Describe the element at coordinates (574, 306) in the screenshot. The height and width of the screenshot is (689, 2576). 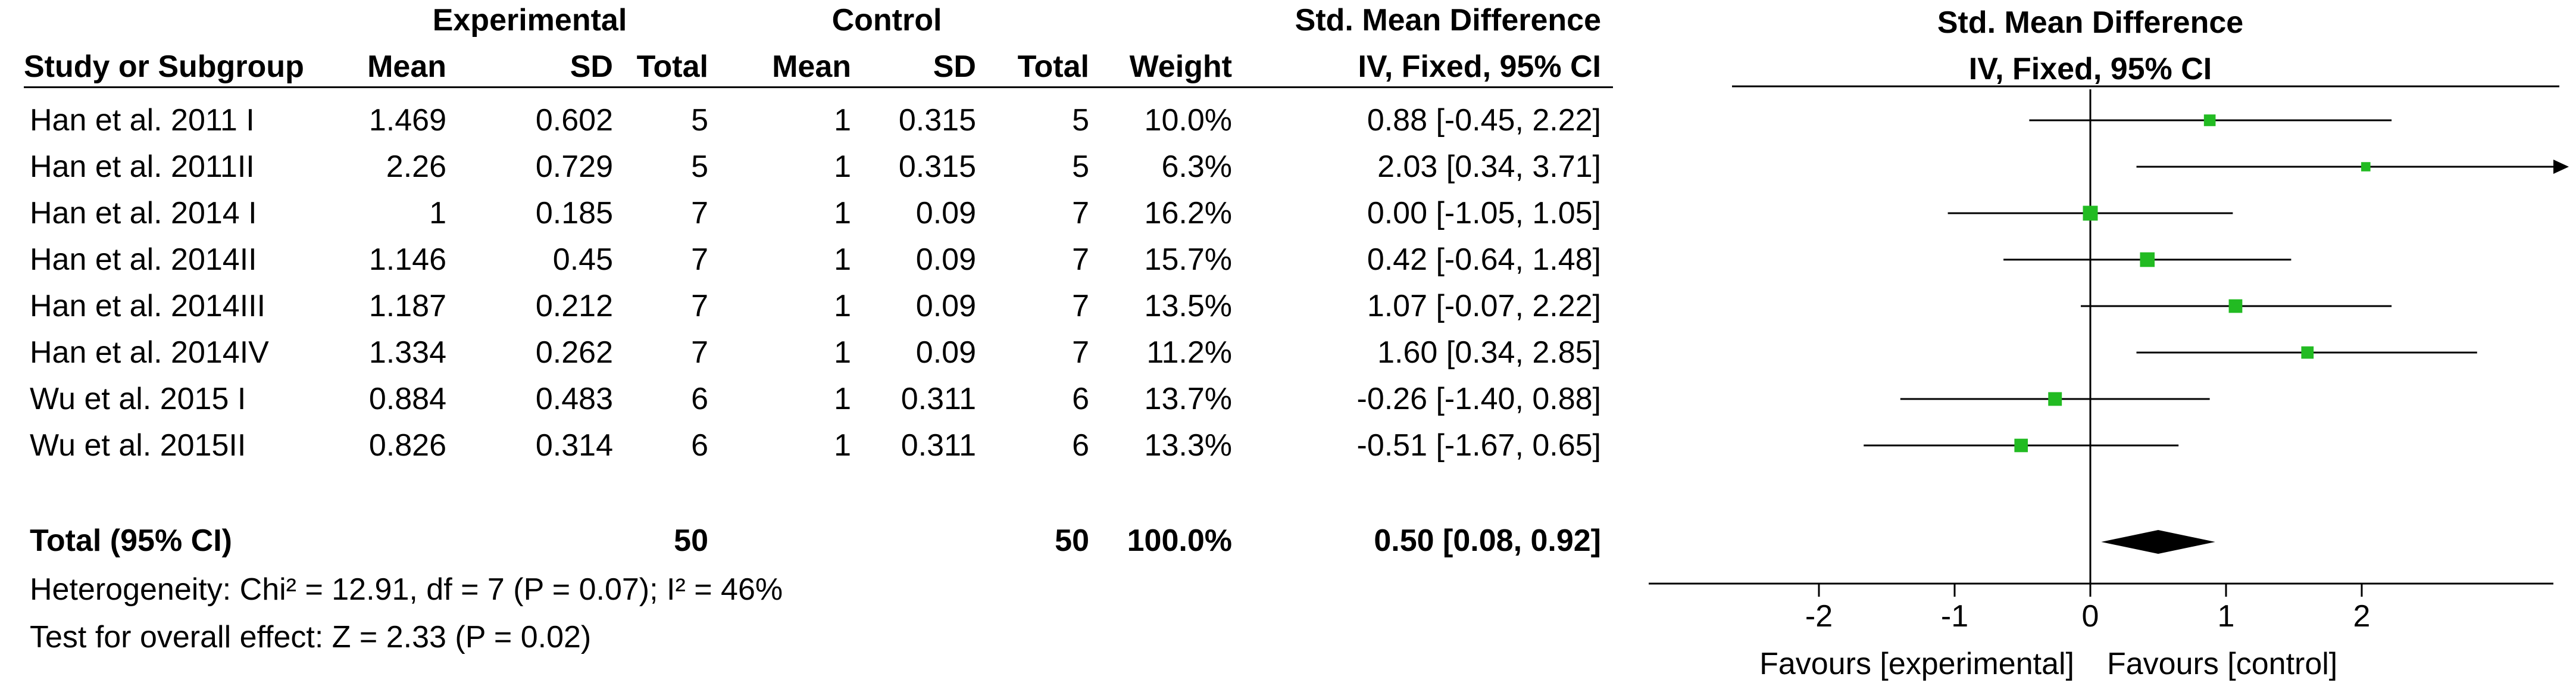
I see `exp-sd: 0.212` at that location.